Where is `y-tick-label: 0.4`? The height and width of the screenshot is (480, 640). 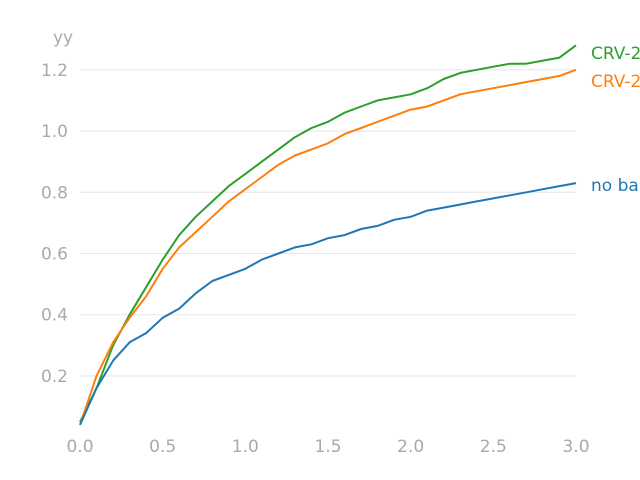 y-tick-label: 0.4 is located at coordinates (54, 316).